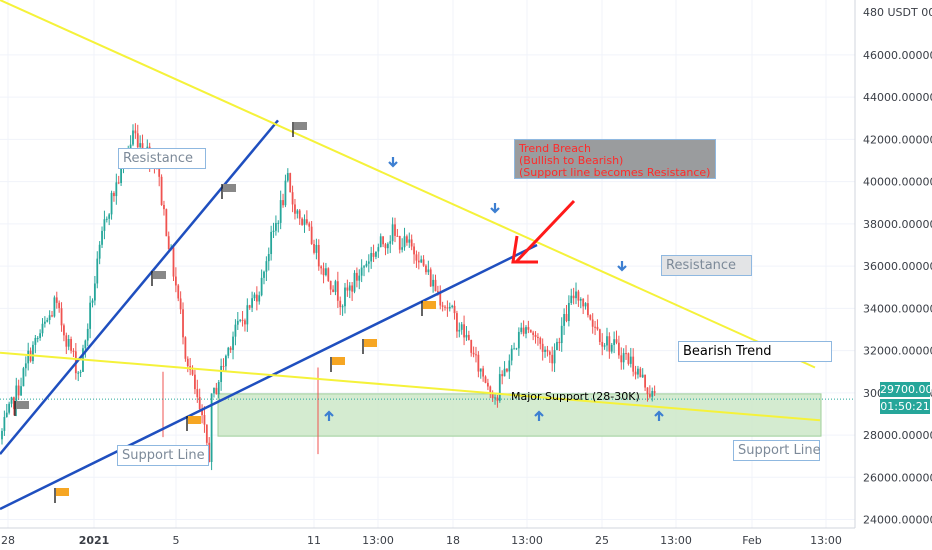 Image resolution: width=932 pixels, height=550 pixels. What do you see at coordinates (706, 265) in the screenshot?
I see `resistance-label-right: Resistance` at bounding box center [706, 265].